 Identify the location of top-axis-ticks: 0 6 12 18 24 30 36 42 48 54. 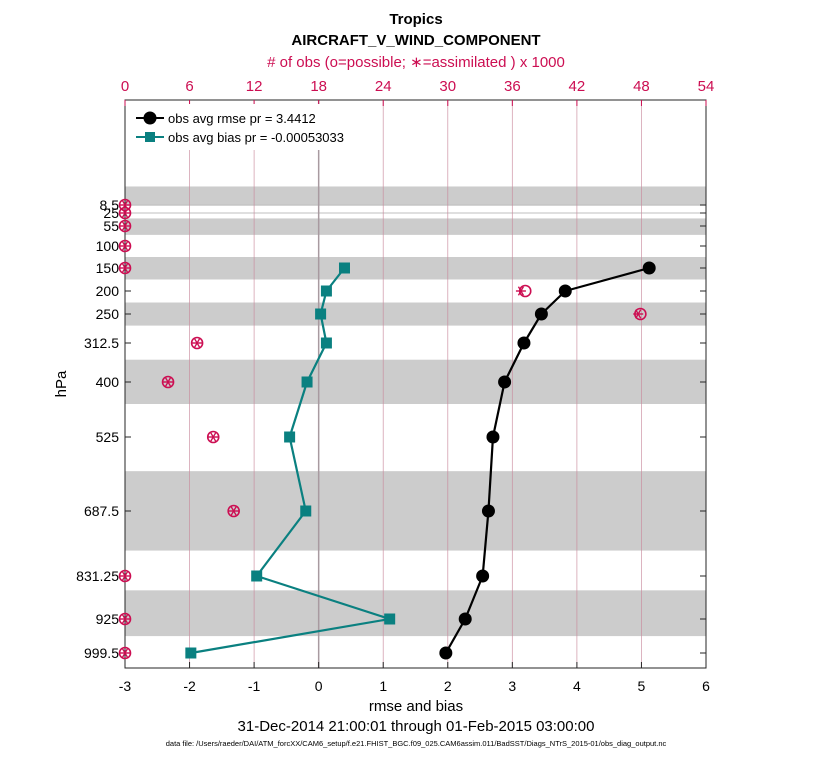
(418, 92).